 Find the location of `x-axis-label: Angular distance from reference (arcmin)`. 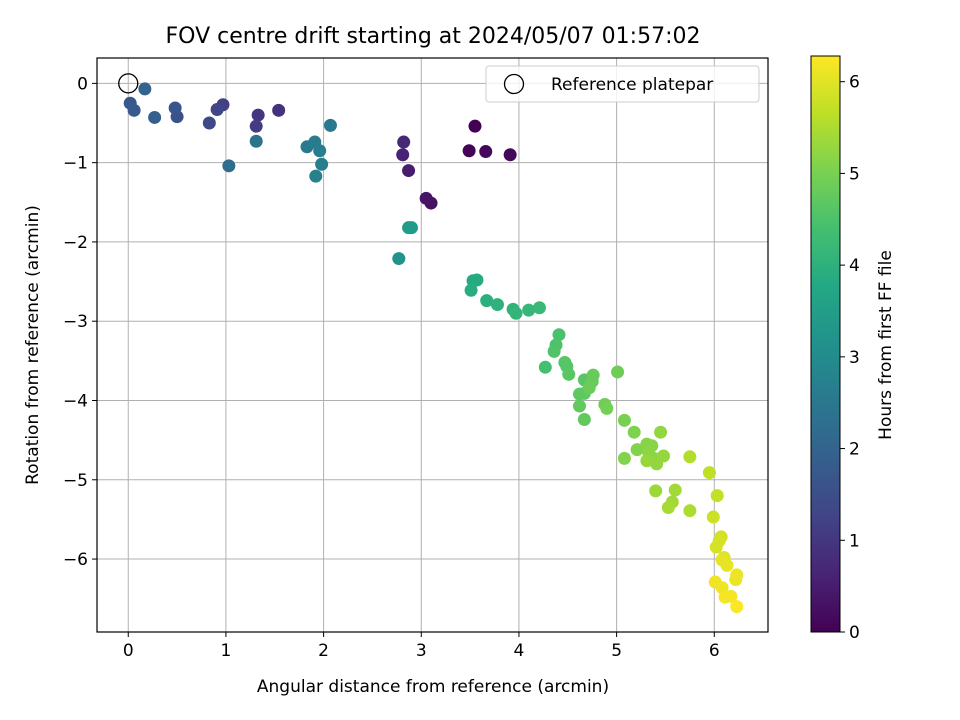

x-axis-label: Angular distance from reference (arcmin) is located at coordinates (433, 687).